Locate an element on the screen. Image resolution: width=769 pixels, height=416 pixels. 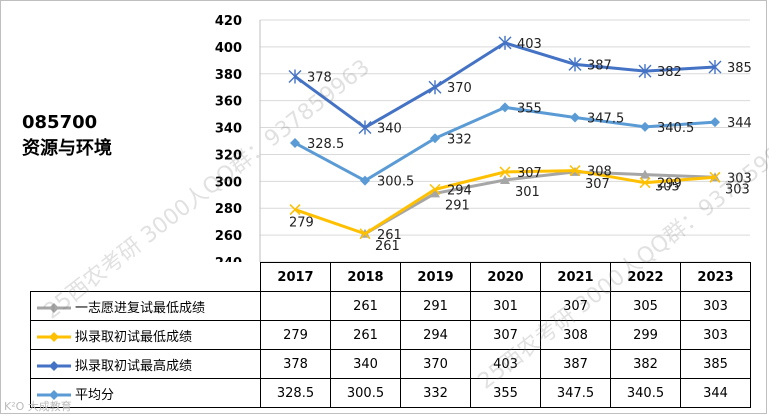
data-label: 385 is located at coordinates (739, 68).